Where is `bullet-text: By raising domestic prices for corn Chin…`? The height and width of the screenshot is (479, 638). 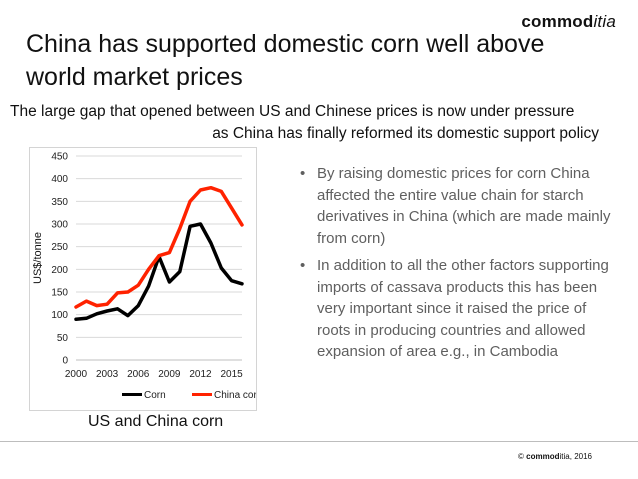
bullet-text: By raising domestic prices for corn Chin… is located at coordinates (464, 206).